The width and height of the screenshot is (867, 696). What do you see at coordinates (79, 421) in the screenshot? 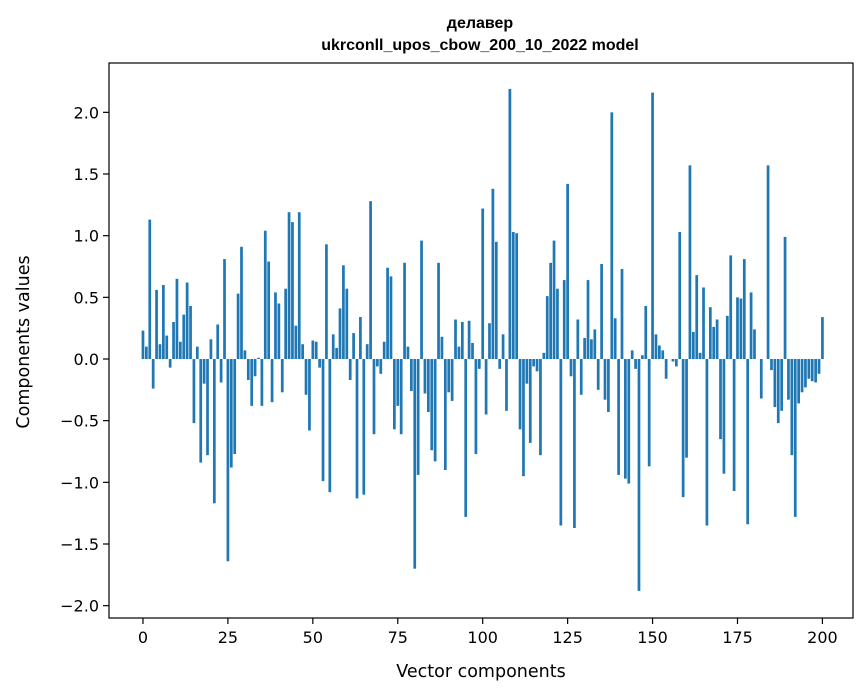
I see `y-tick-label: −0.5` at bounding box center [79, 421].